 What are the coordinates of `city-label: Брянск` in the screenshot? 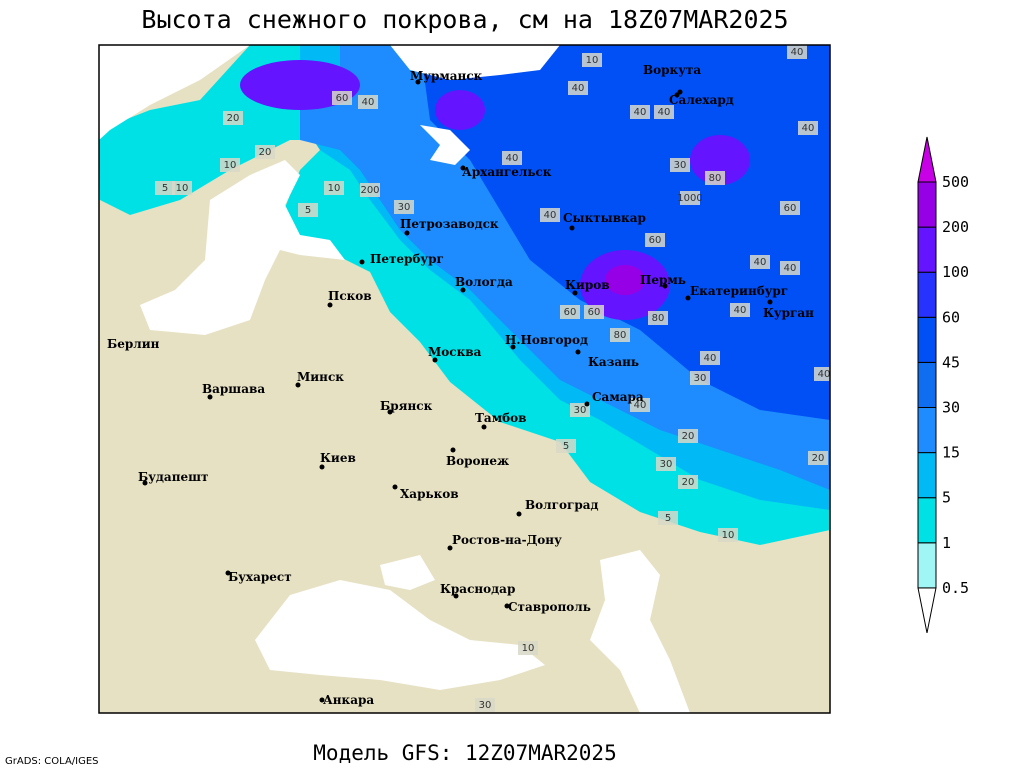 It's located at (406, 406).